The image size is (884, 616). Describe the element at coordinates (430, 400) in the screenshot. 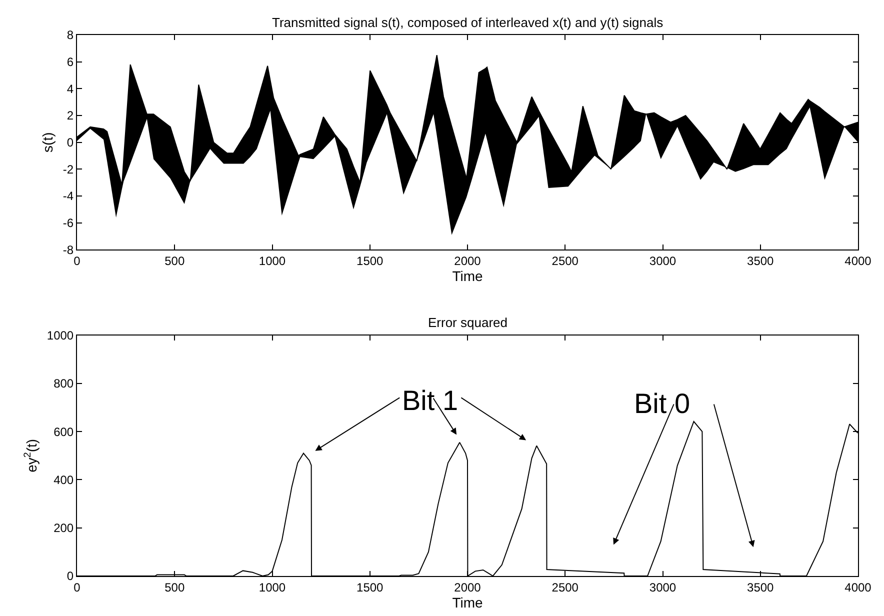

I see `annotation: Bit 1` at that location.